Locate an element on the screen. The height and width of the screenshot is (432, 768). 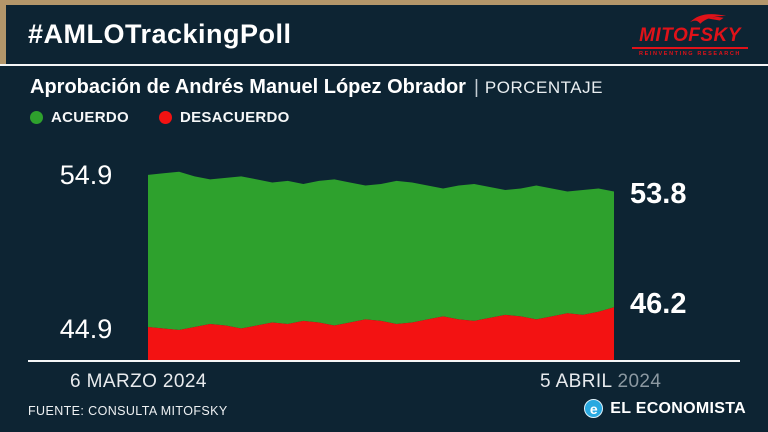
desacuerdo-label: DESACUERDO is located at coordinates (234, 117).